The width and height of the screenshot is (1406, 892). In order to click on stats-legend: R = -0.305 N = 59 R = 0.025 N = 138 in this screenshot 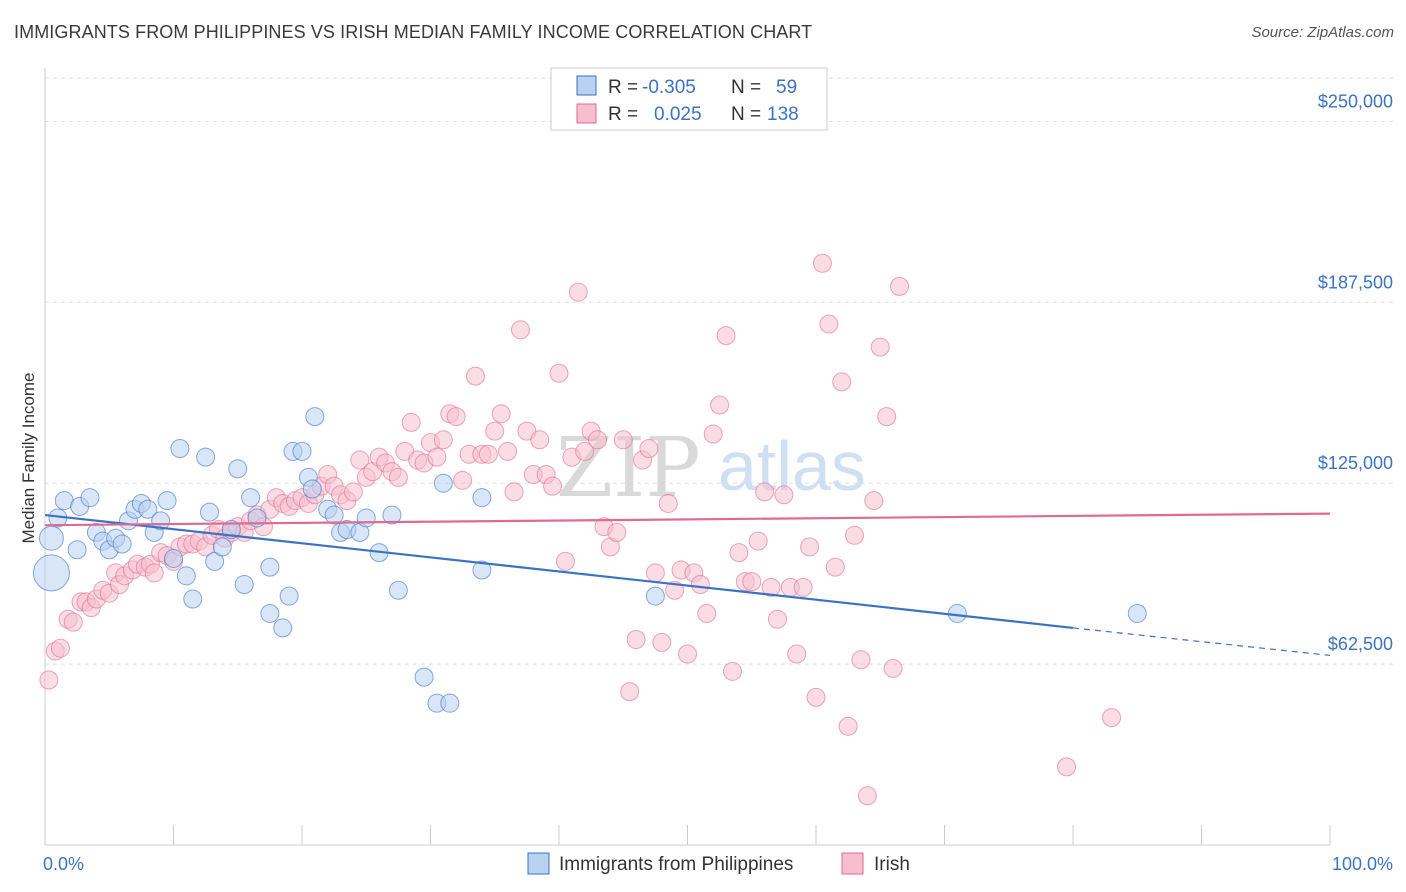, I will do `click(689, 99)`.